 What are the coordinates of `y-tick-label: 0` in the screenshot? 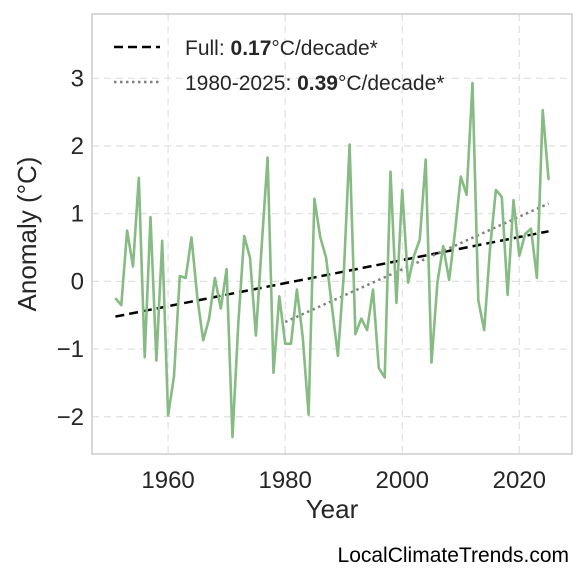 It's located at (77, 281).